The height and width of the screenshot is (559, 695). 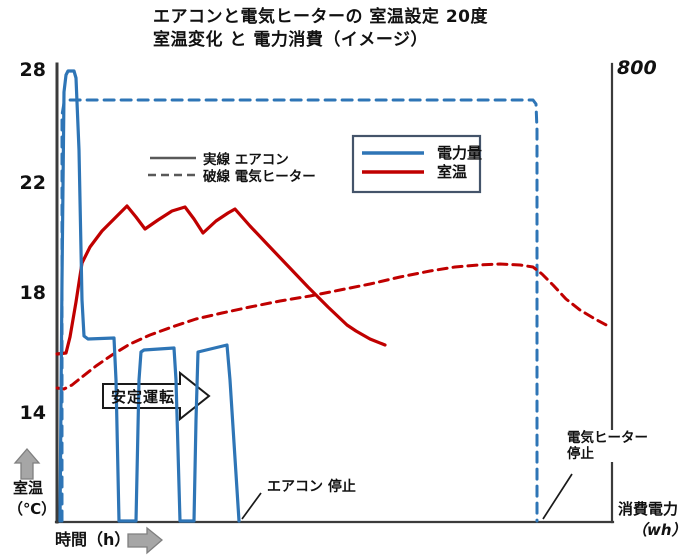 What do you see at coordinates (145, 540) in the screenshot?
I see `time-axis-right-arrow` at bounding box center [145, 540].